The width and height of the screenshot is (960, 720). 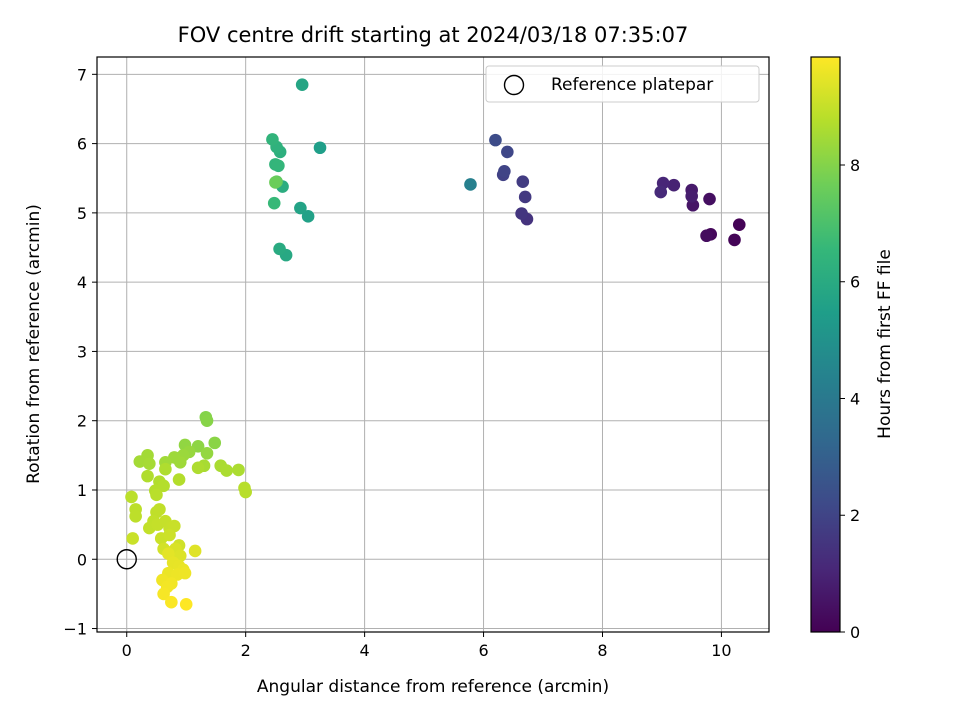 I want to click on colorbar-frame, so click(x=825, y=344).